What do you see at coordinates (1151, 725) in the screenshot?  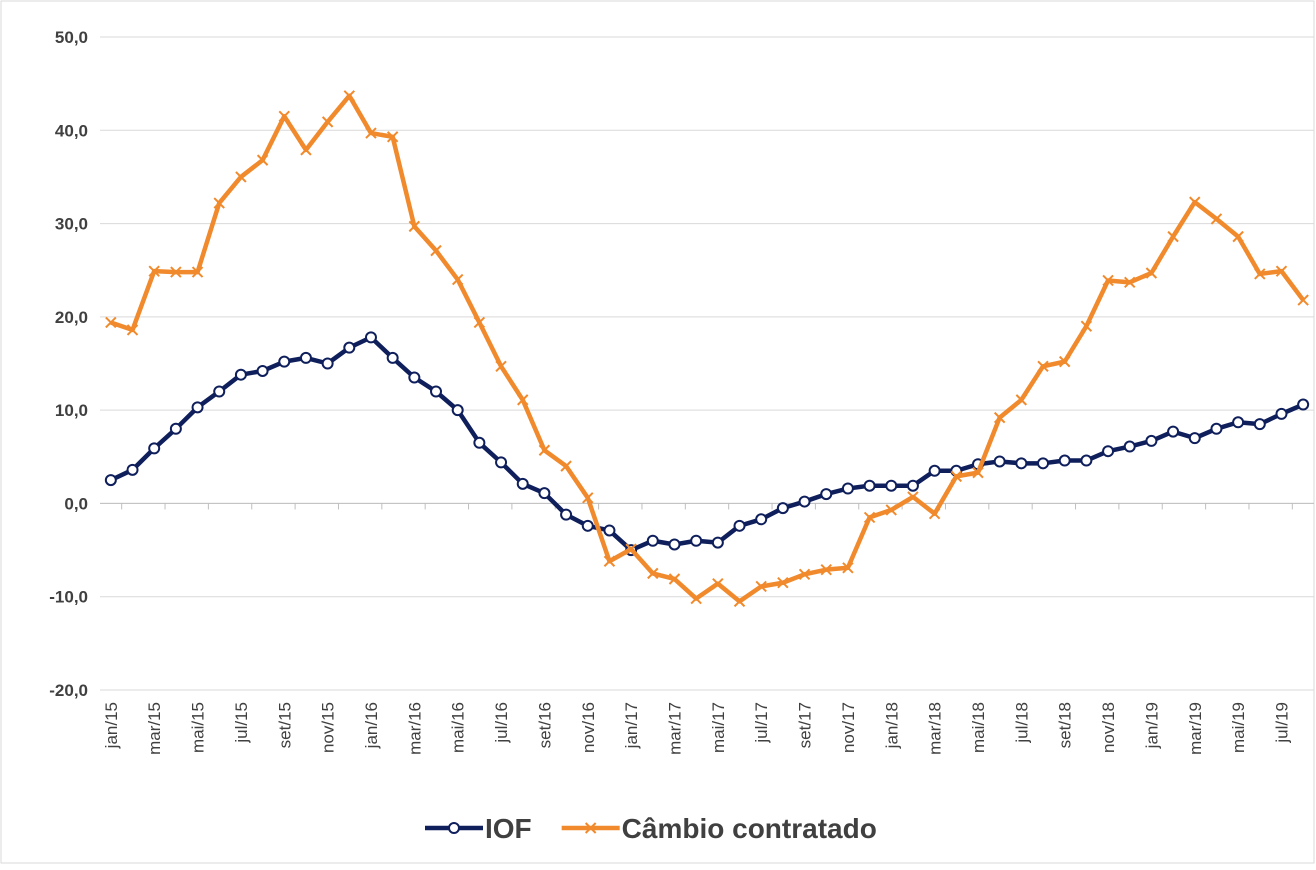 I see `x-tick-label: jan/19` at bounding box center [1151, 725].